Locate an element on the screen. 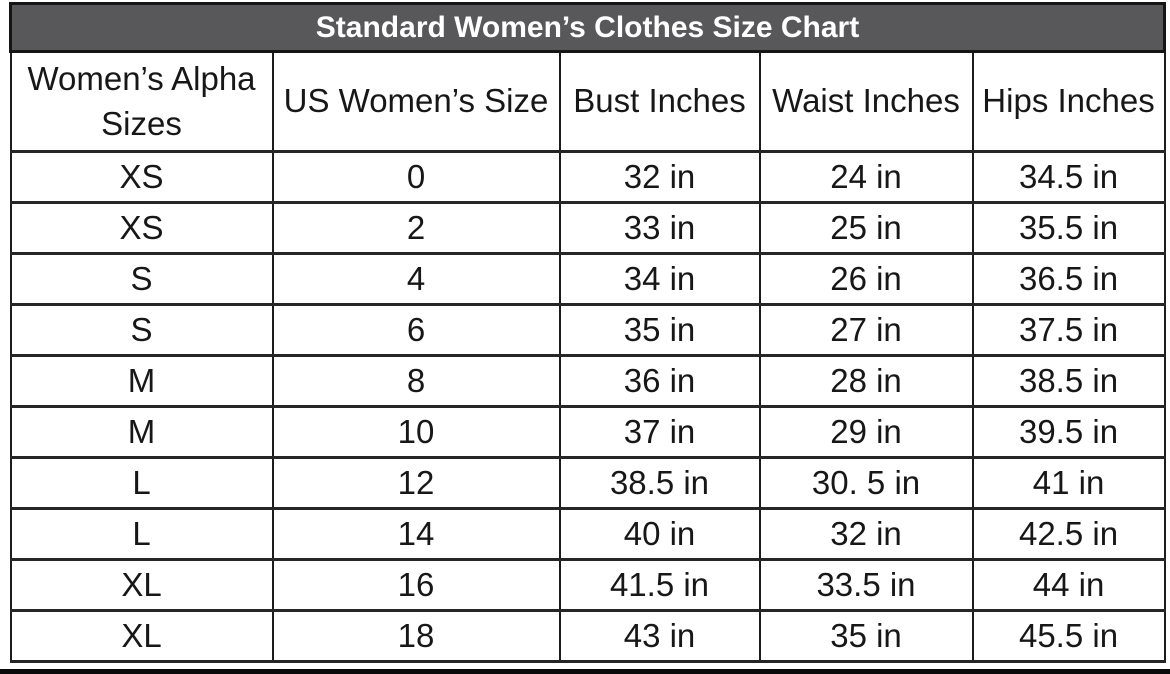 The image size is (1170, 674). table-cell: 26 in is located at coordinates (866, 279).